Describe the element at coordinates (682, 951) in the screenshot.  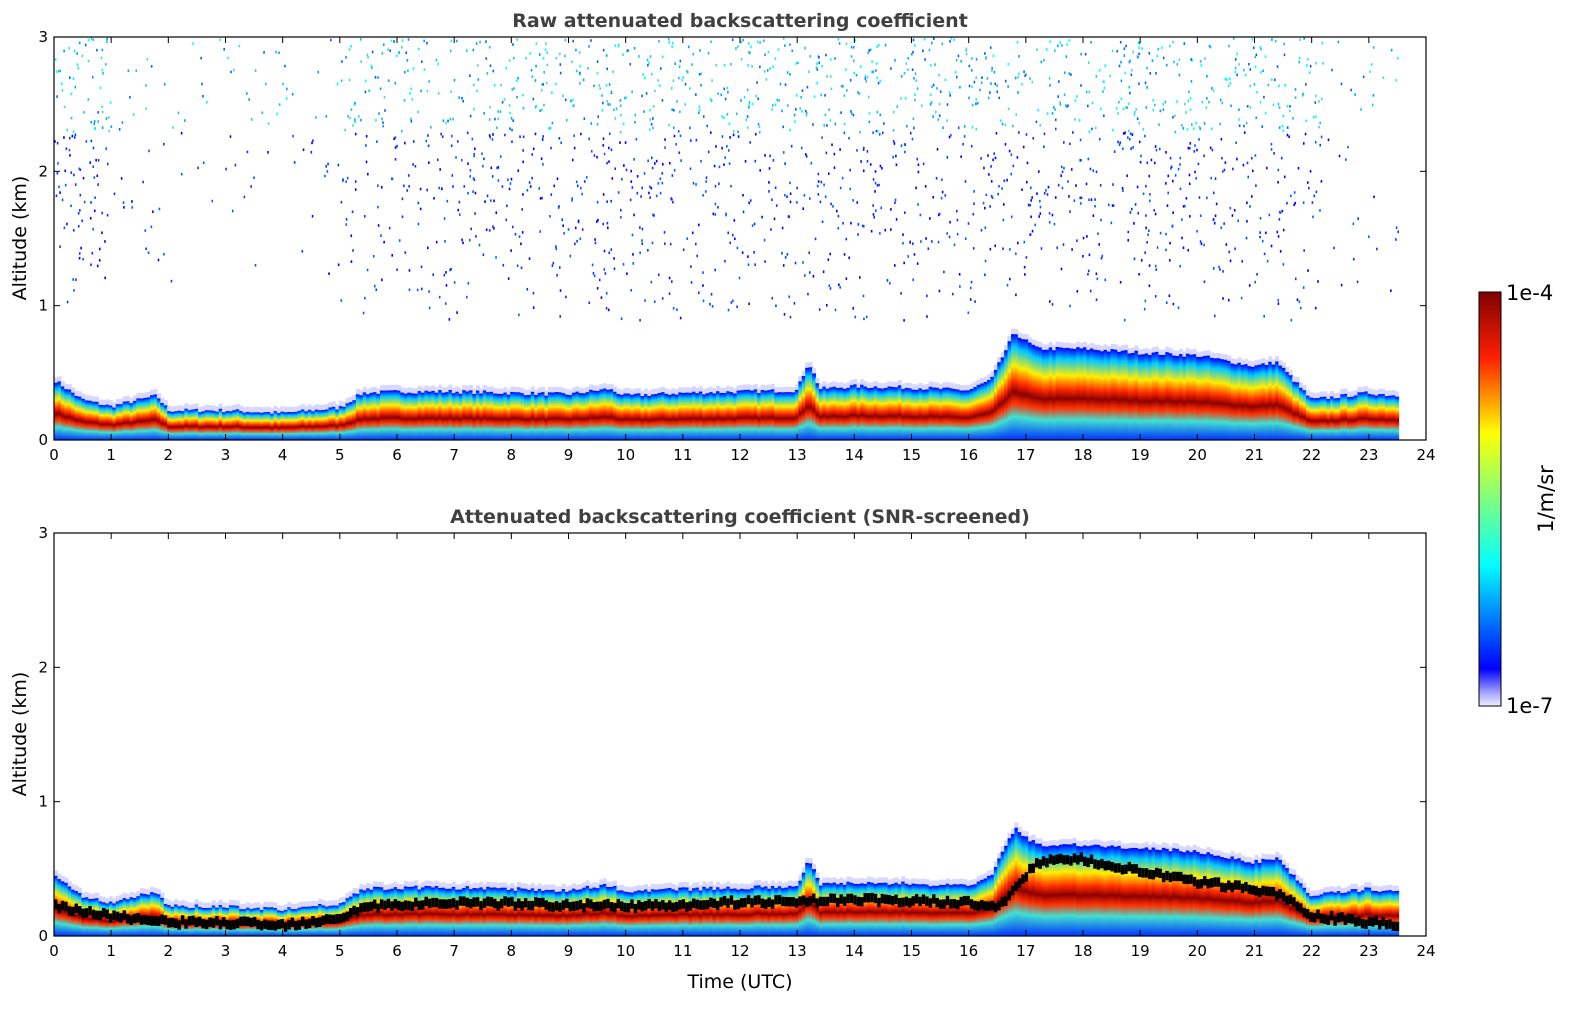
I see `x-tick-label: 11` at that location.